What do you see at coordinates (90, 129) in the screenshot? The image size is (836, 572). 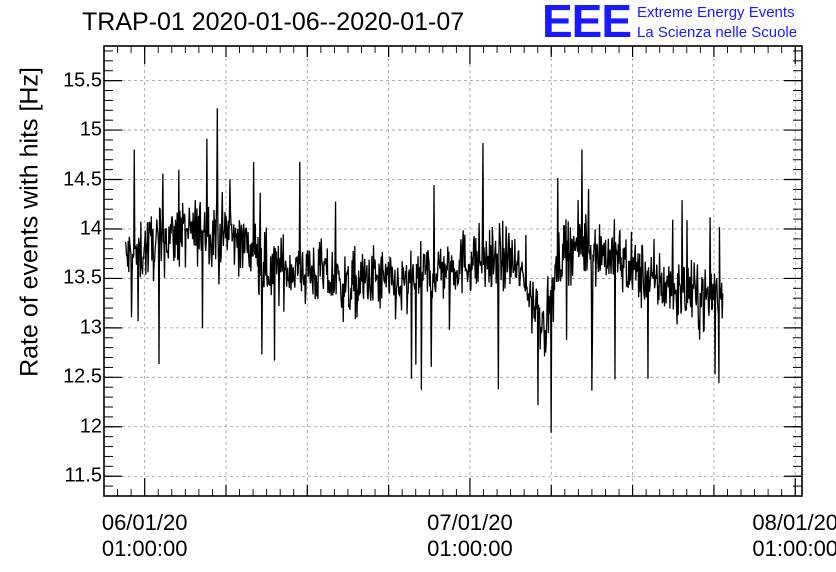 I see `y-tick-label: 15` at bounding box center [90, 129].